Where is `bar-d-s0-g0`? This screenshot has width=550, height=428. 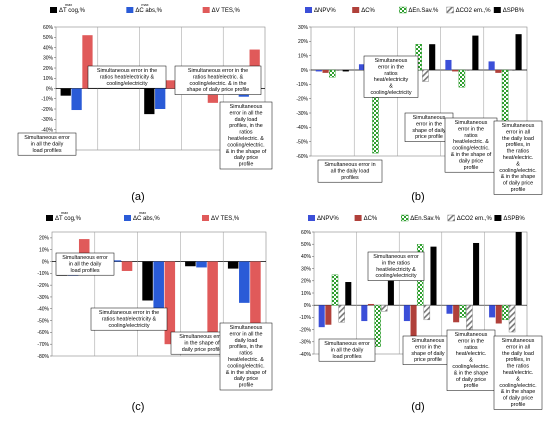 bar-d-s0-g0 is located at coordinates (321, 316).